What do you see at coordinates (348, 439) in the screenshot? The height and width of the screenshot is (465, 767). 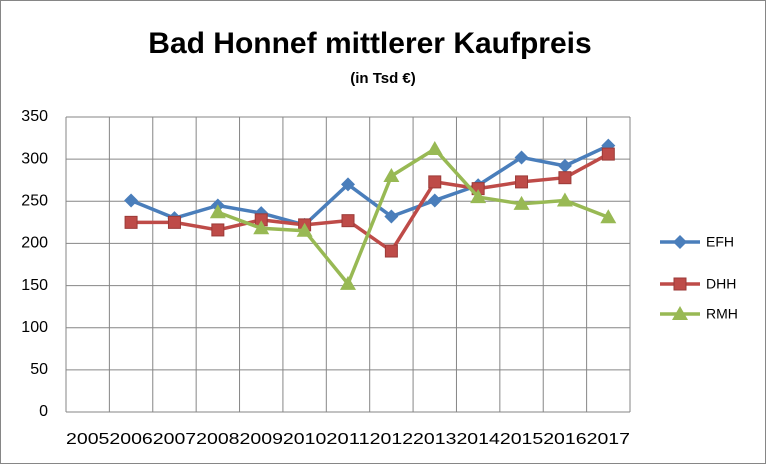 I see `x-tick-label: 2011` at bounding box center [348, 439].